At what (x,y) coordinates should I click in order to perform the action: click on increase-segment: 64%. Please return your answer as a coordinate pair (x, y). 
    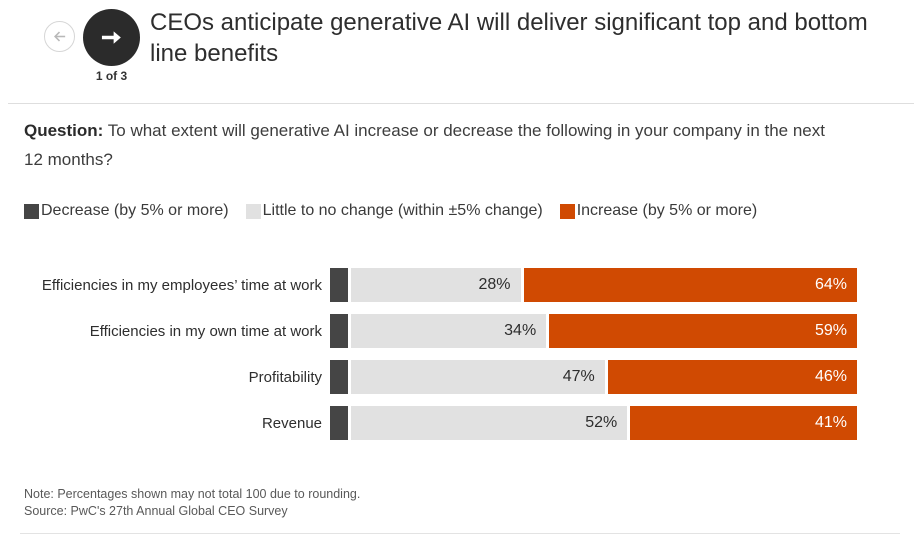
    Looking at the image, I should click on (690, 285).